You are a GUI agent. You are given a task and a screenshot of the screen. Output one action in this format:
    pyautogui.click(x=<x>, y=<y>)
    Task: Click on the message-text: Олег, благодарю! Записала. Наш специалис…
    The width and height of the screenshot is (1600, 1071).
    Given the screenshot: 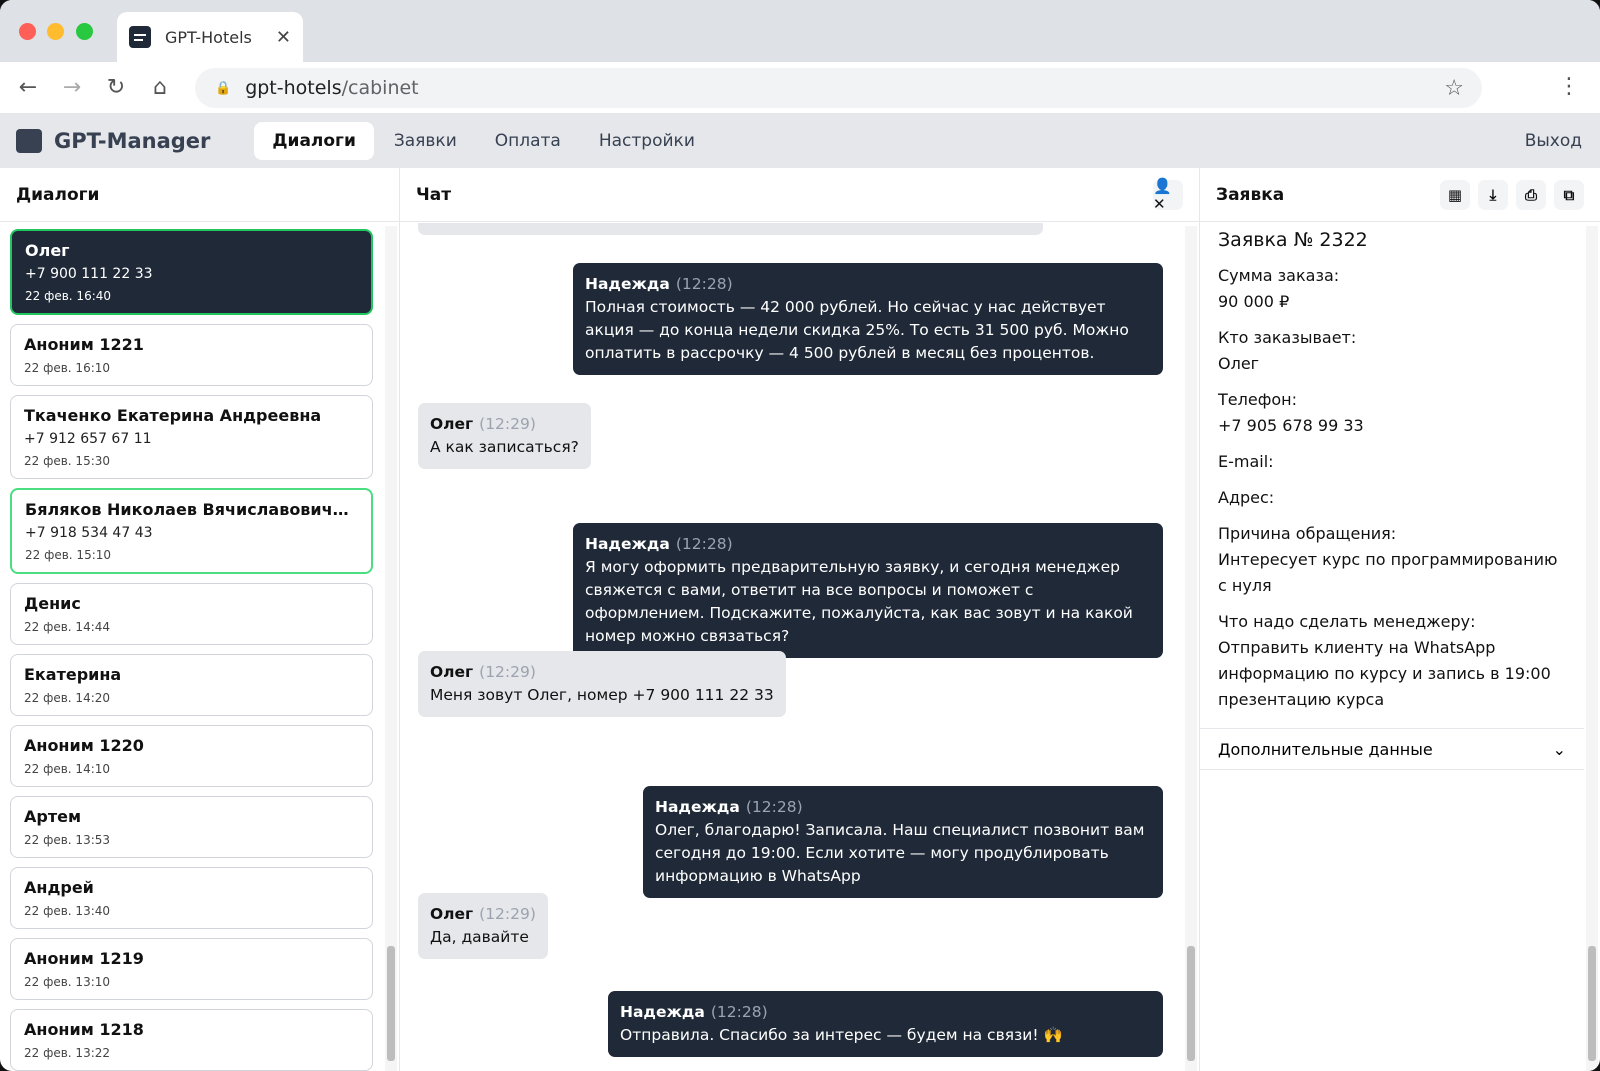 What is the action you would take?
    pyautogui.click(x=900, y=853)
    